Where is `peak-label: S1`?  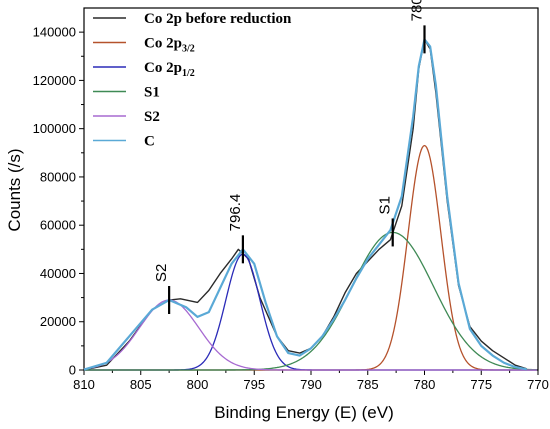
peak-label: S1 is located at coordinates (385, 205).